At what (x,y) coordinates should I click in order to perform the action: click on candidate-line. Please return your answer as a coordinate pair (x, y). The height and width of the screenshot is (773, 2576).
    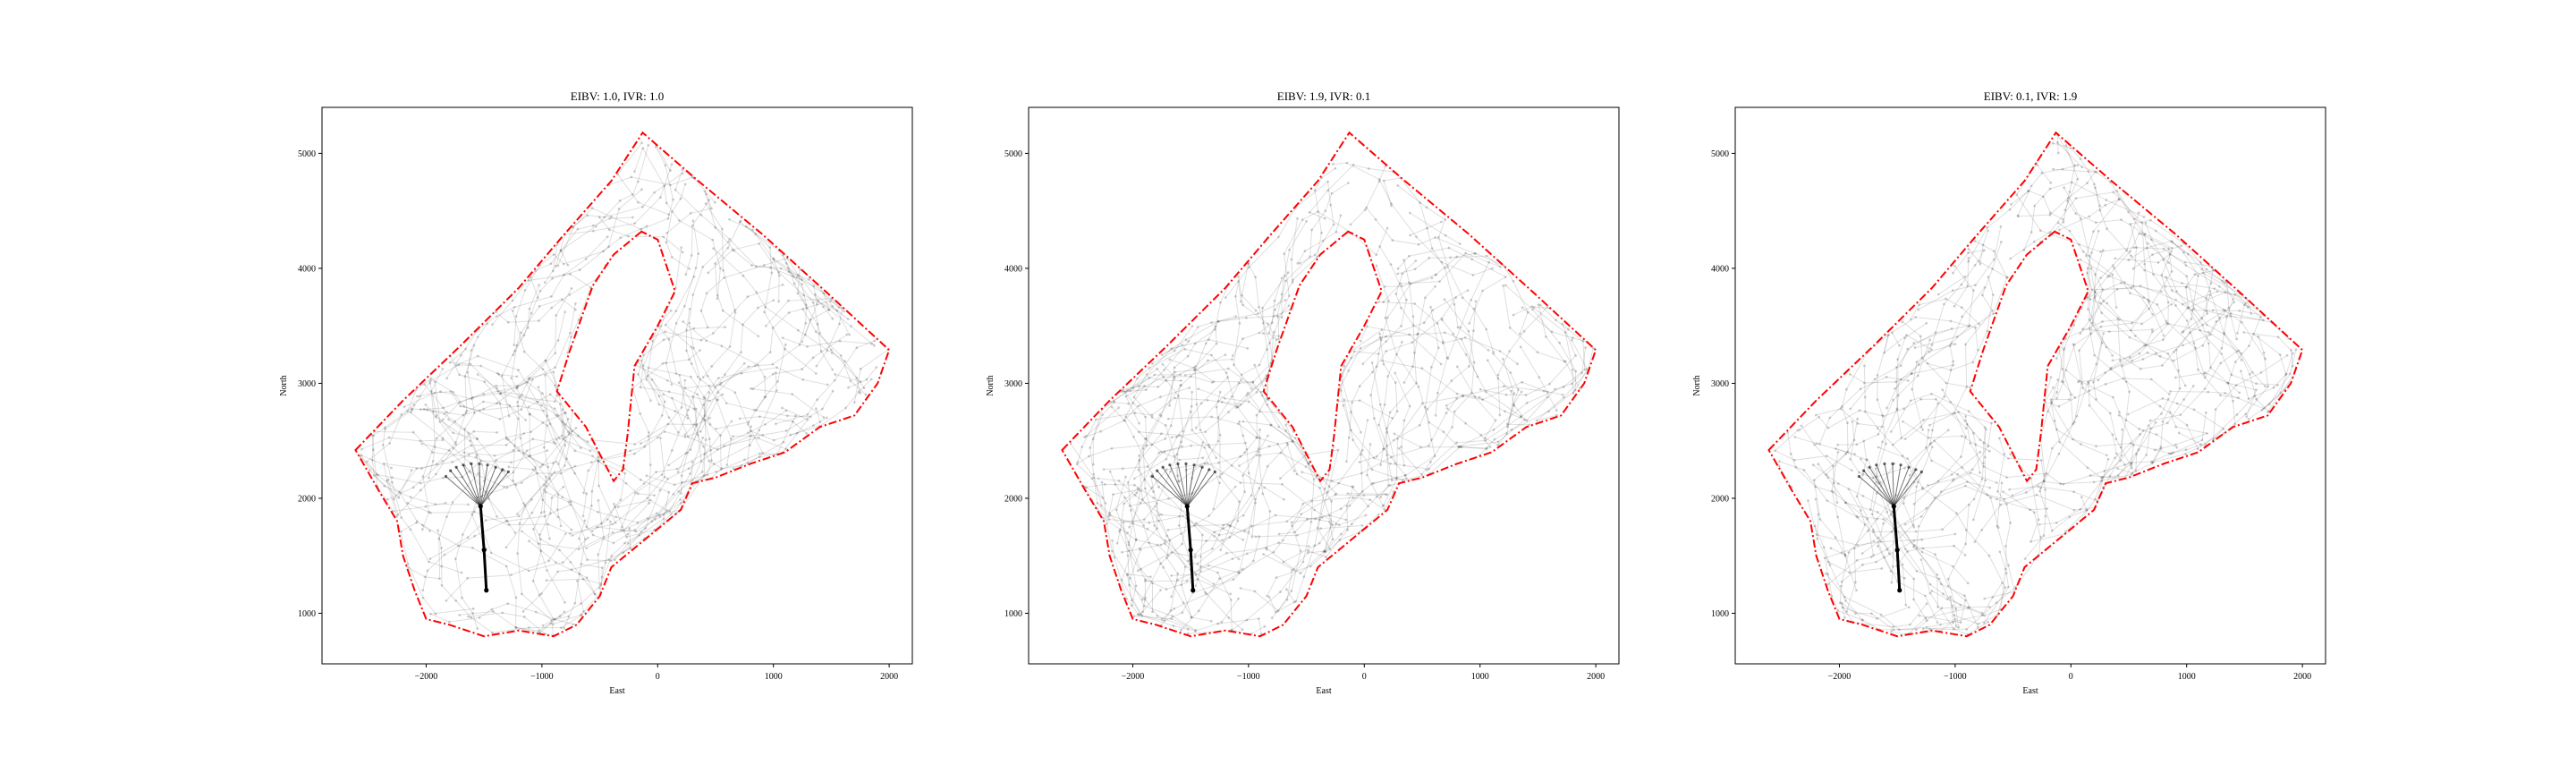
    Looking at the image, I should click on (491, 488).